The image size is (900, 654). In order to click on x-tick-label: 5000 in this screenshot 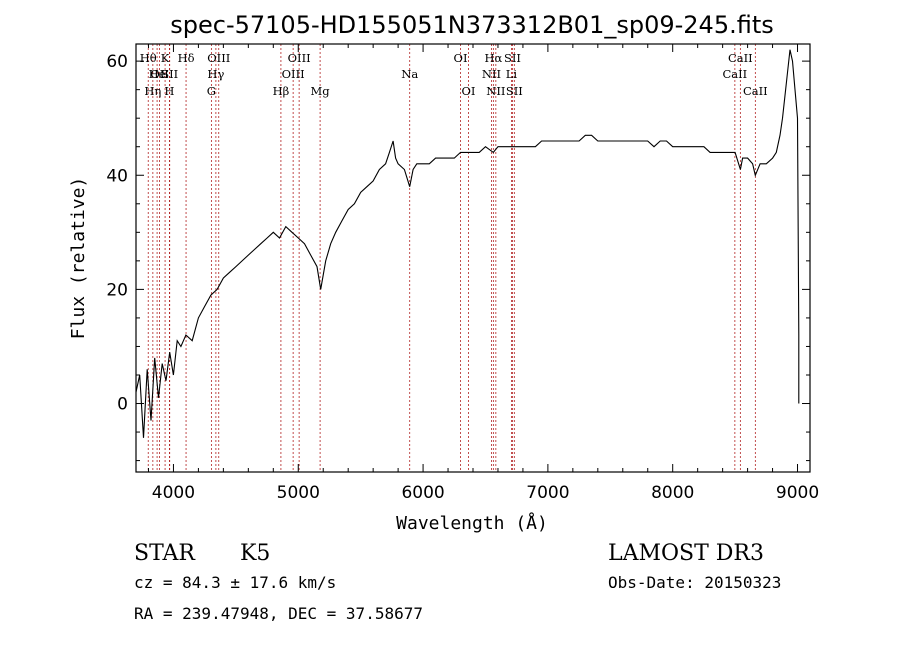, I will do `click(298, 493)`.